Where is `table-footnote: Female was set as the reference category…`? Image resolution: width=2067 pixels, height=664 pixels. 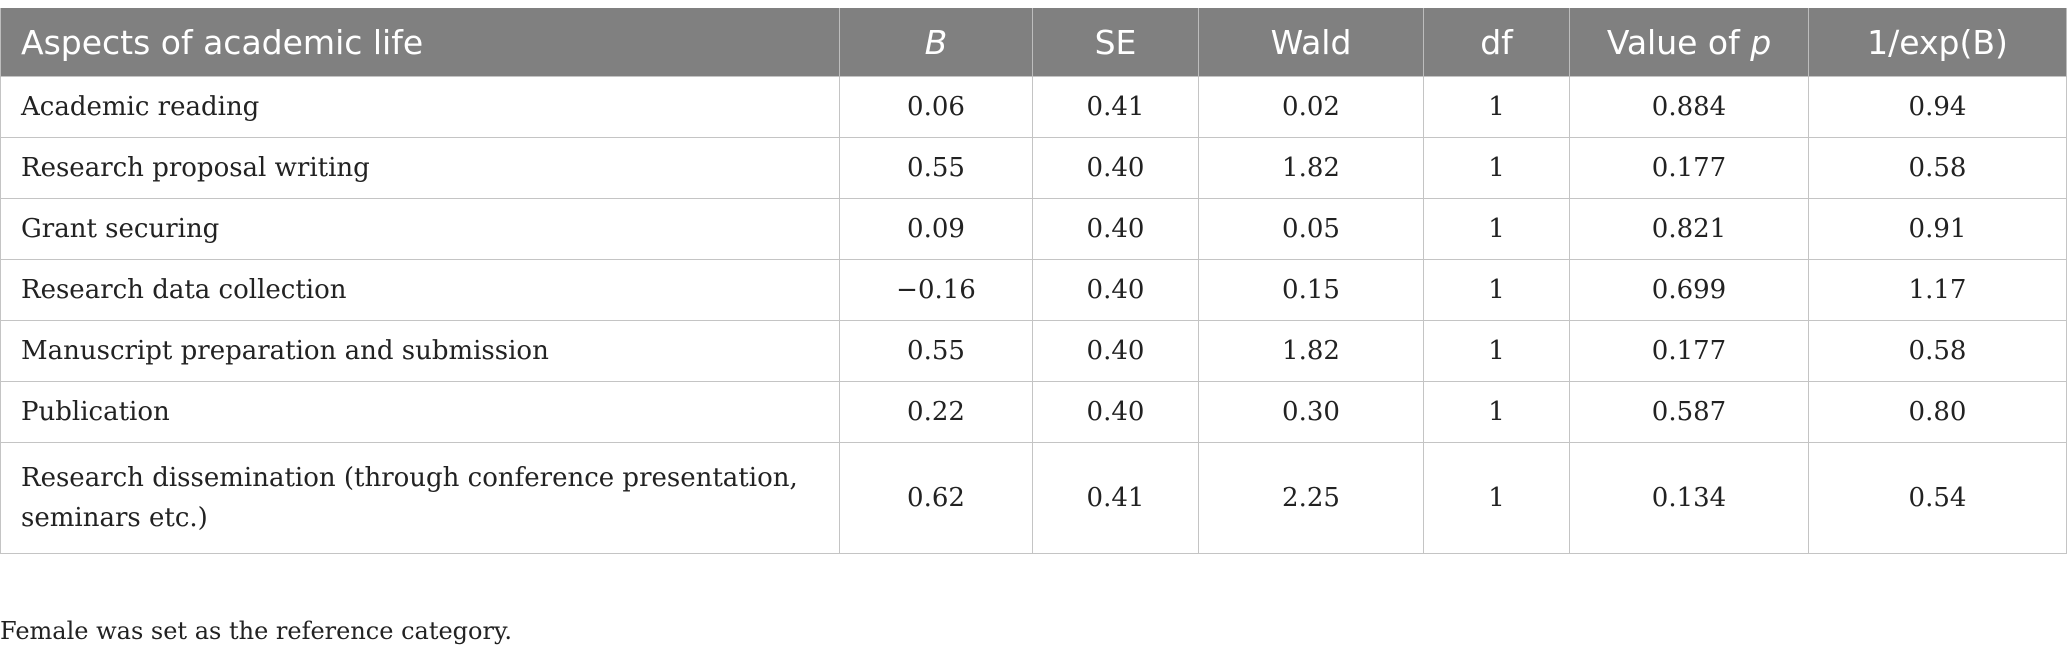 table-footnote: Female was set as the reference category… is located at coordinates (256, 631).